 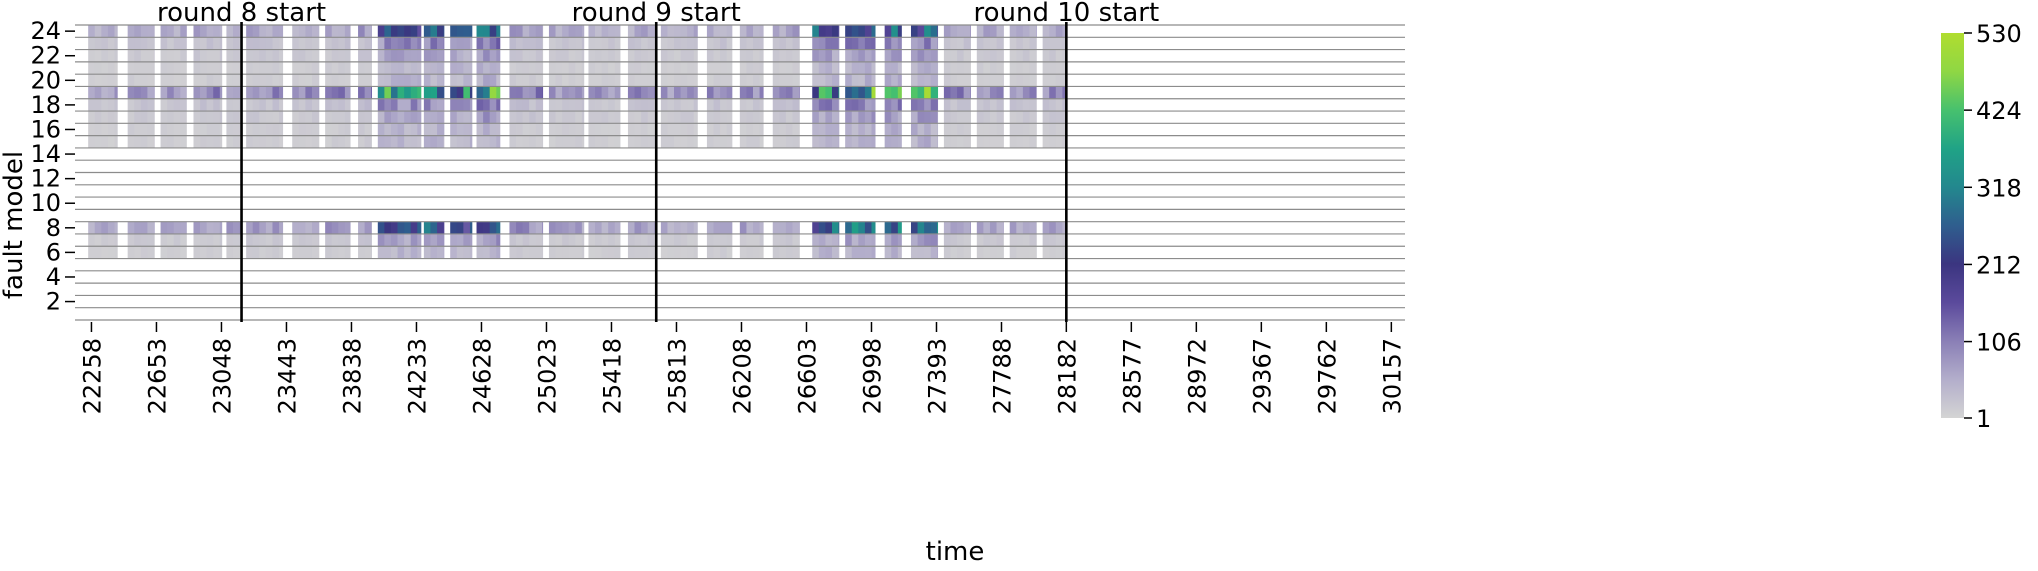 What do you see at coordinates (352, 376) in the screenshot?
I see `x-tick-label: 23838` at bounding box center [352, 376].